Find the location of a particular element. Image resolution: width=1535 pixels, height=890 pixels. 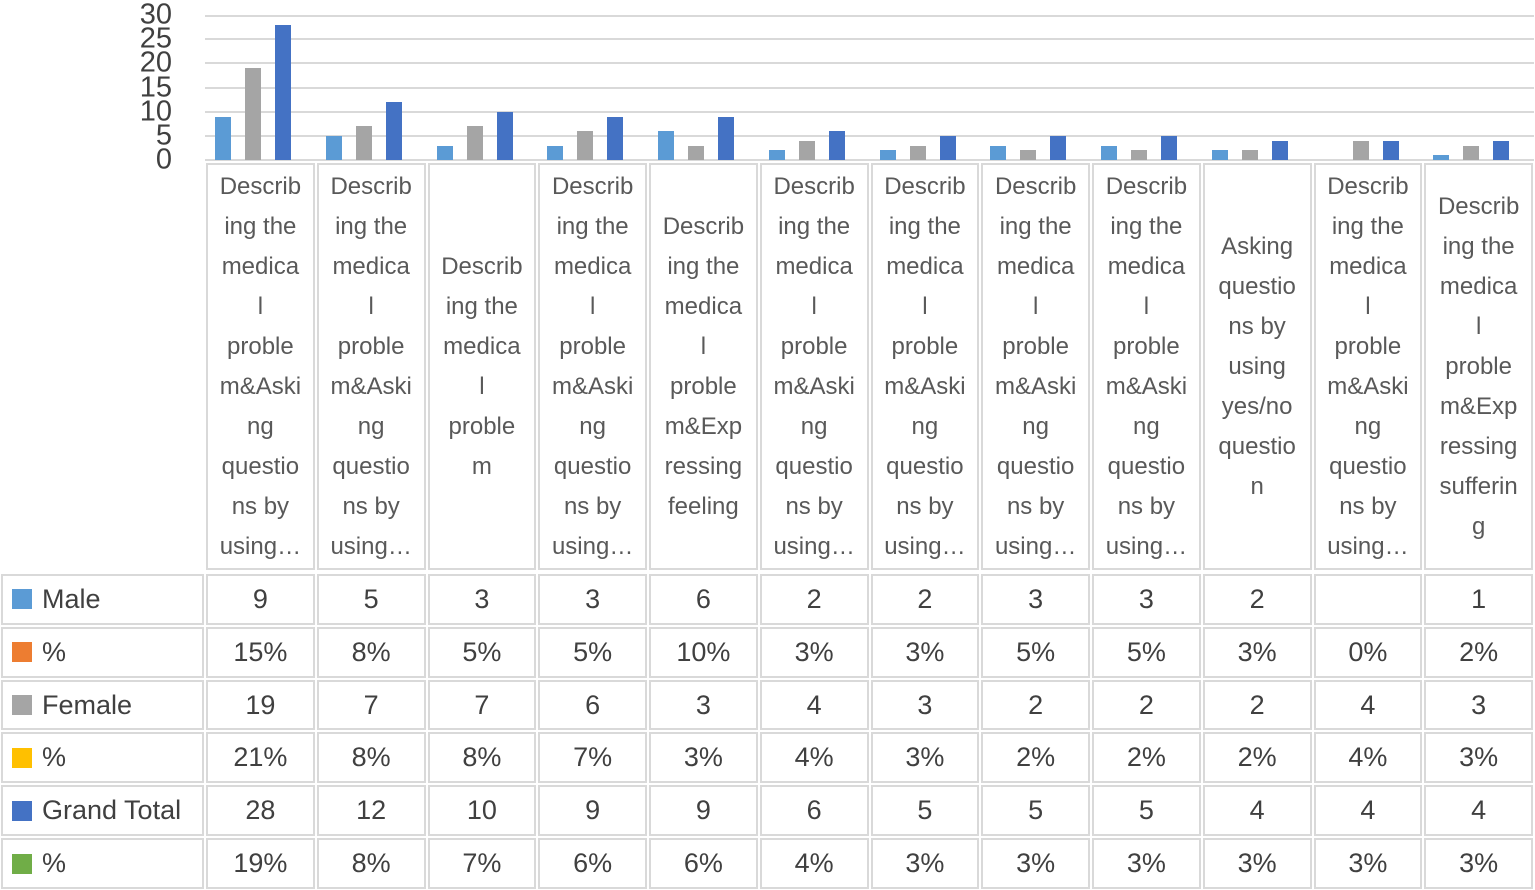

table-cell: 7% is located at coordinates (482, 863).